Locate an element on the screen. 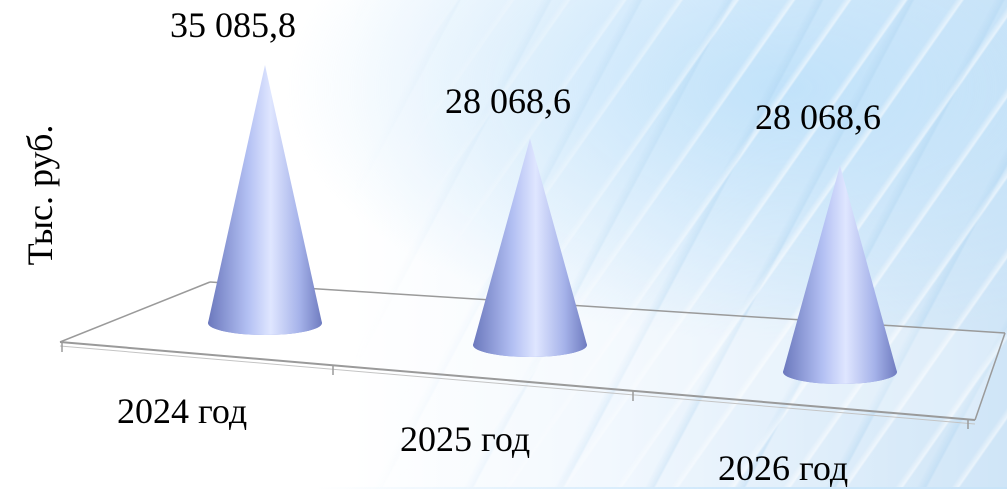  category-label-2025: 2025 год is located at coordinates (465, 439).